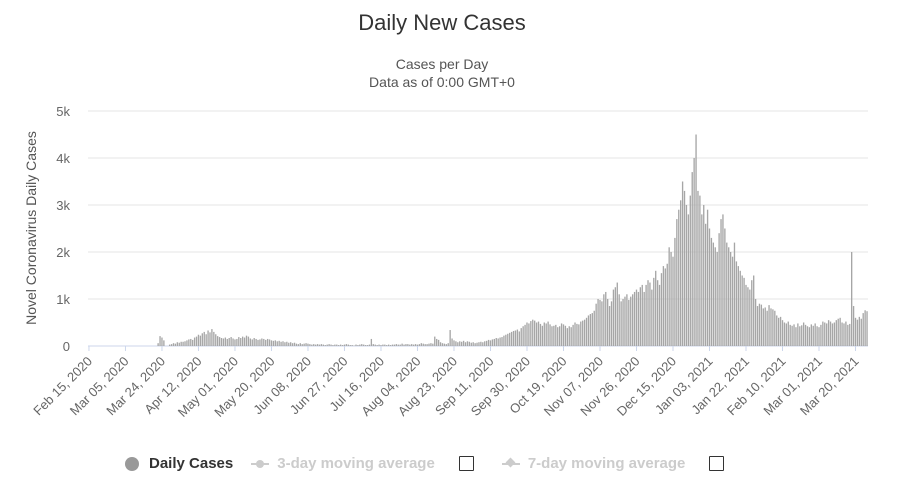 Image resolution: width=914 pixels, height=491 pixels. What do you see at coordinates (367, 463) in the screenshot?
I see `legend-item-3-day-average: 3-day moving average` at bounding box center [367, 463].